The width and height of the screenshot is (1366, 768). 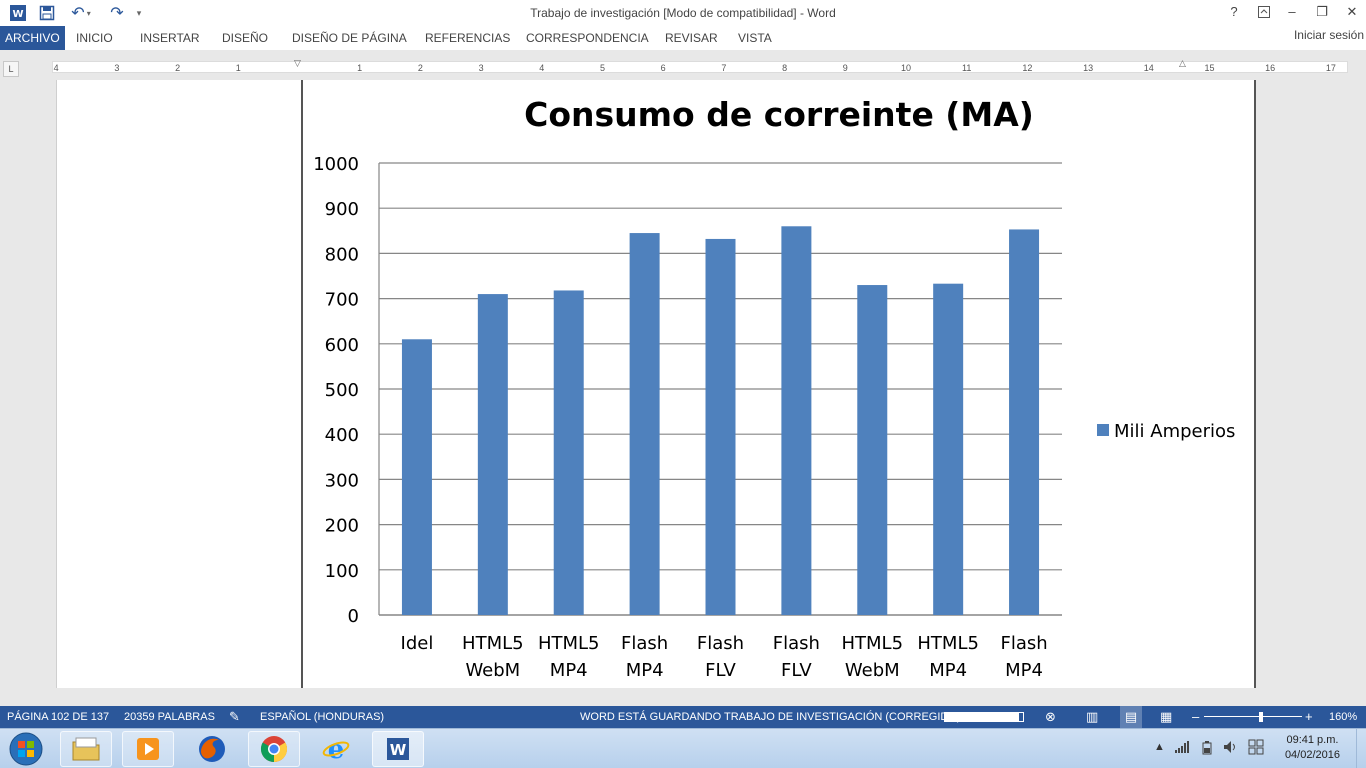 I want to click on zoom-level: 160%, so click(x=1343, y=717).